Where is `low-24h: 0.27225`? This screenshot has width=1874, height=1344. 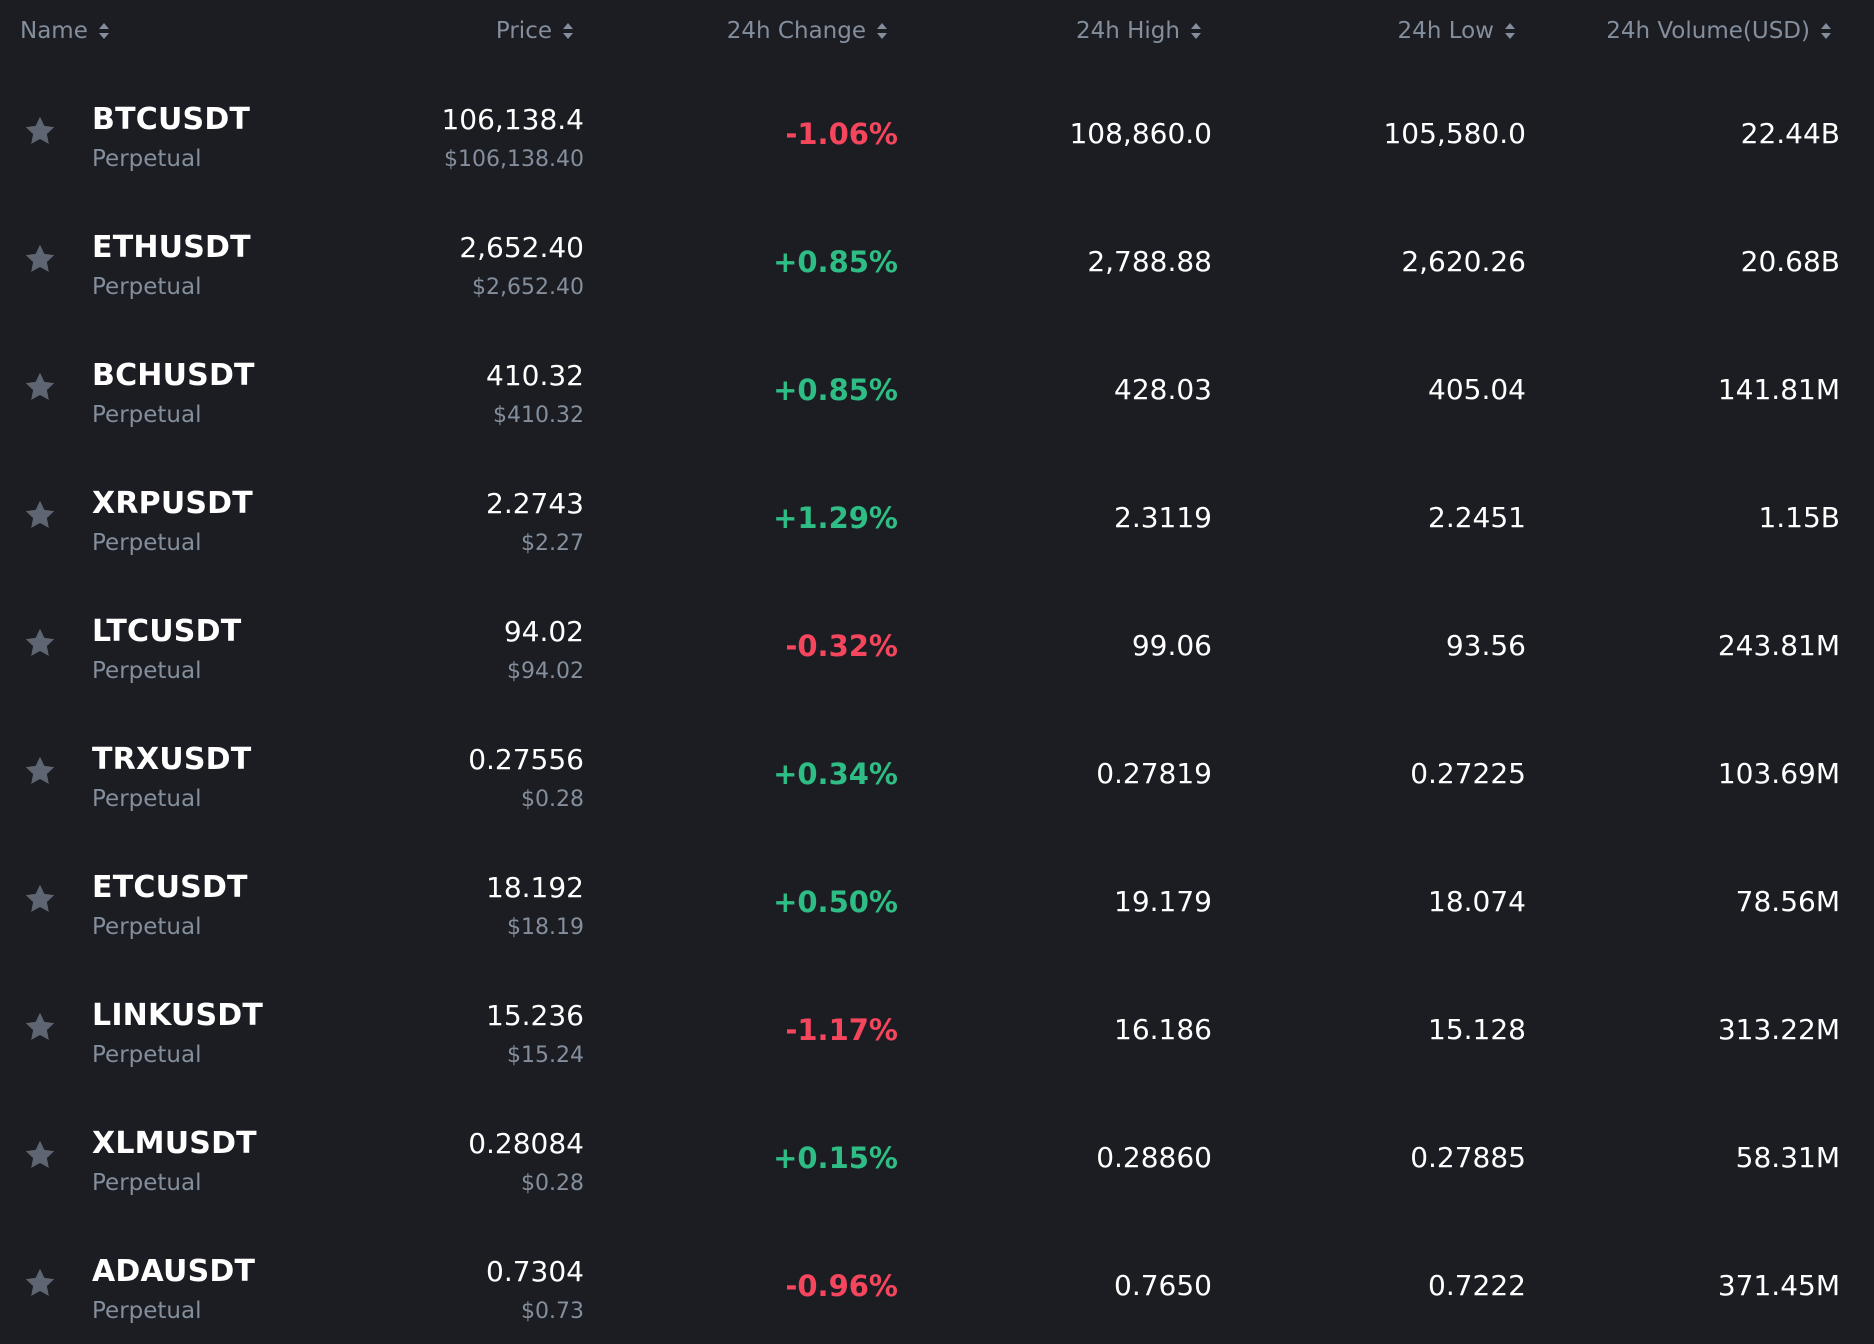
low-24h: 0.27225 is located at coordinates (1468, 773).